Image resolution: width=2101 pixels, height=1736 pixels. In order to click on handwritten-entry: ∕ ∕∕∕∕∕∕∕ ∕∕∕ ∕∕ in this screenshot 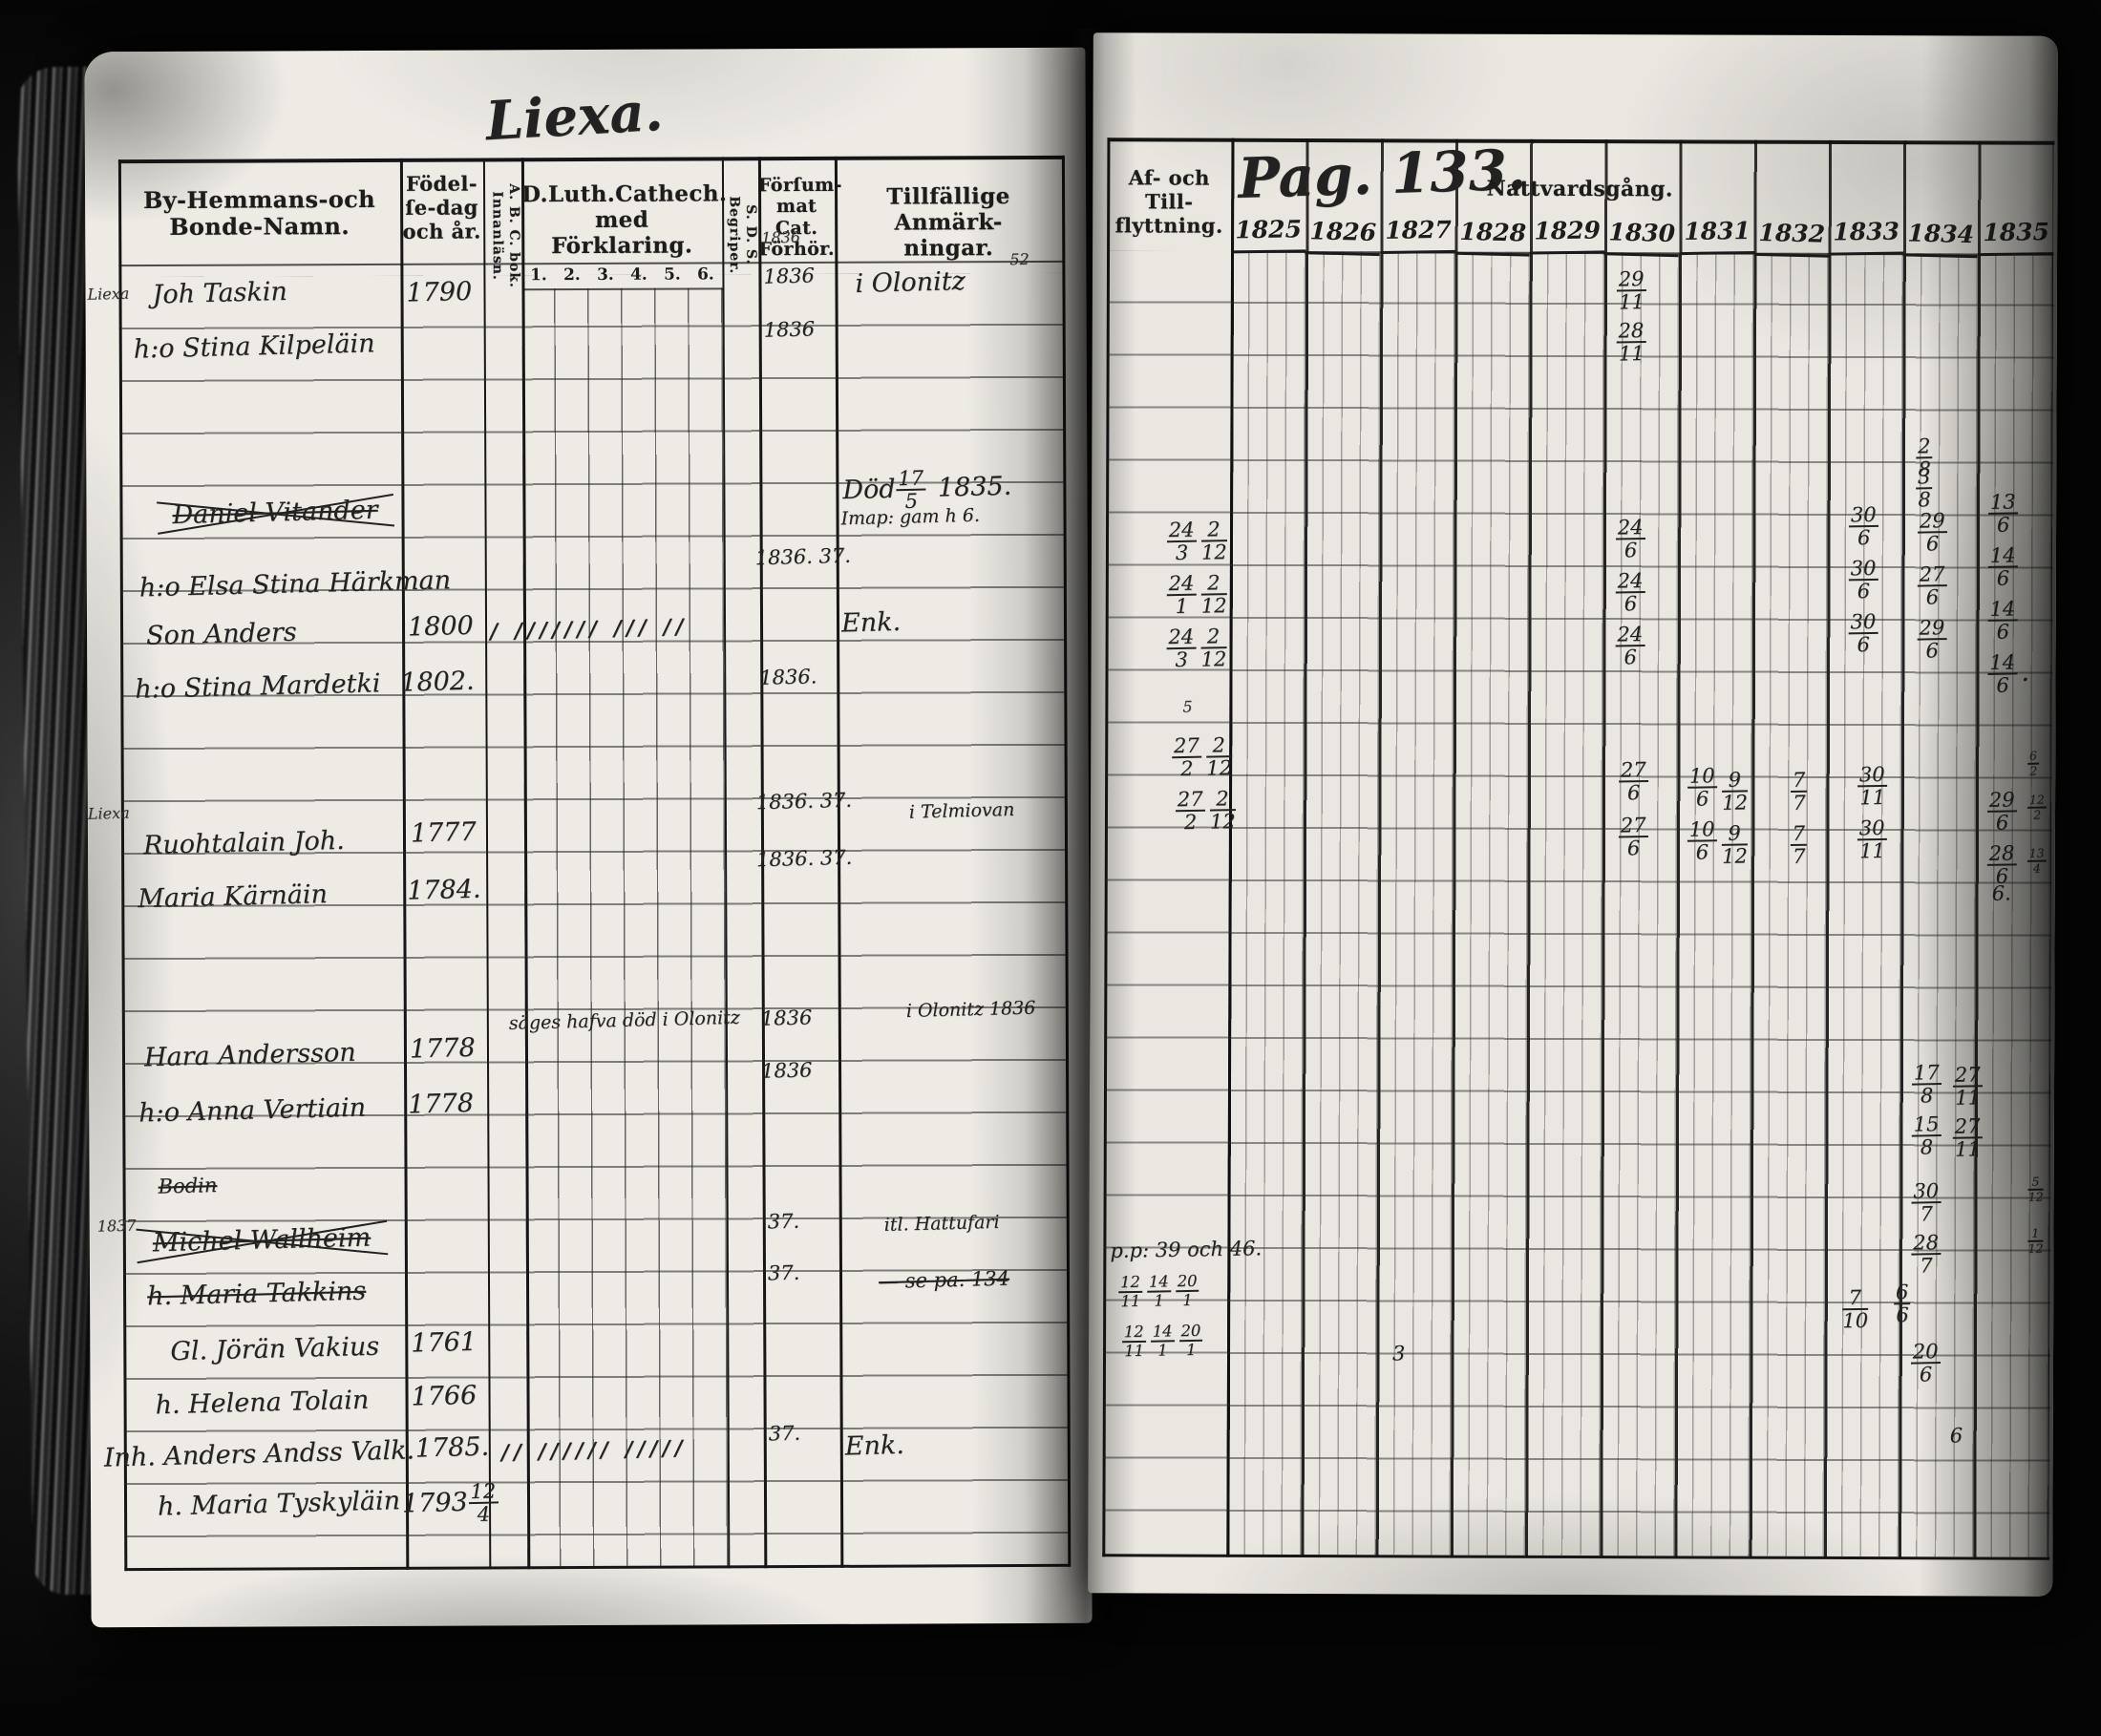, I will do `click(589, 629)`.